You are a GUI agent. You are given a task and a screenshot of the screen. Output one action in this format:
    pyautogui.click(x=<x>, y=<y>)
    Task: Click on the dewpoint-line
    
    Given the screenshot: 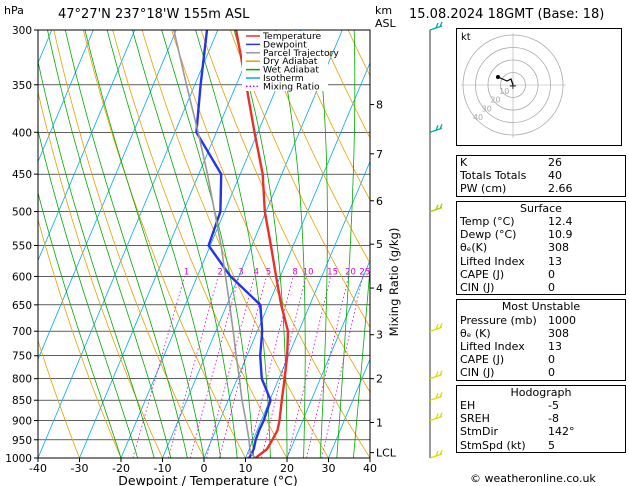 What is the action you would take?
    pyautogui.click(x=233, y=244)
    